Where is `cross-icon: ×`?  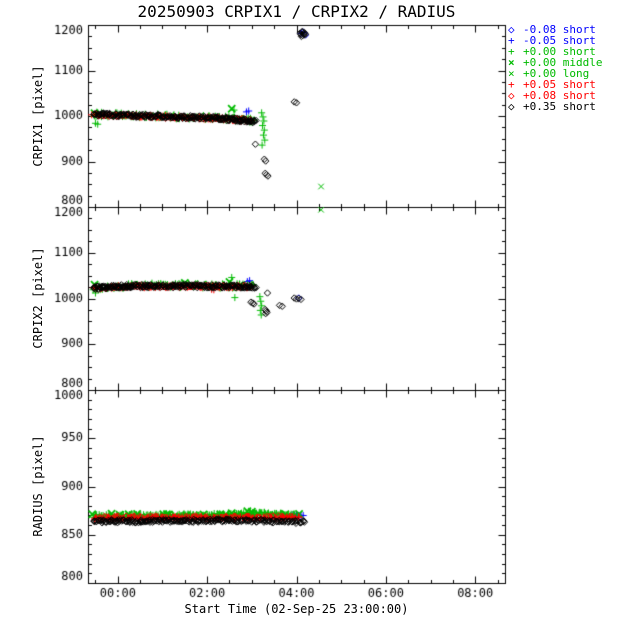
cross-icon: × is located at coordinates (511, 73).